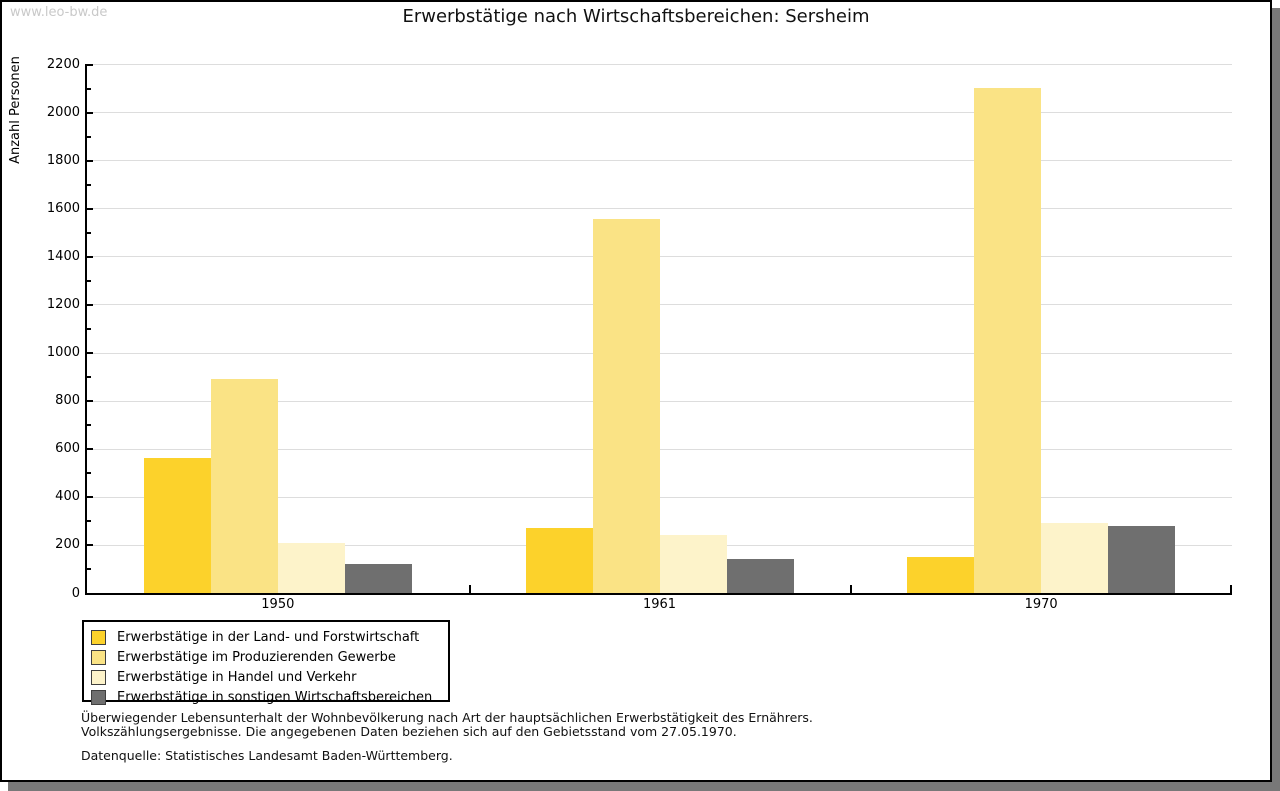 This screenshot has width=1280, height=791. What do you see at coordinates (1075, 558) in the screenshot?
I see `bar-1970-series3` at bounding box center [1075, 558].